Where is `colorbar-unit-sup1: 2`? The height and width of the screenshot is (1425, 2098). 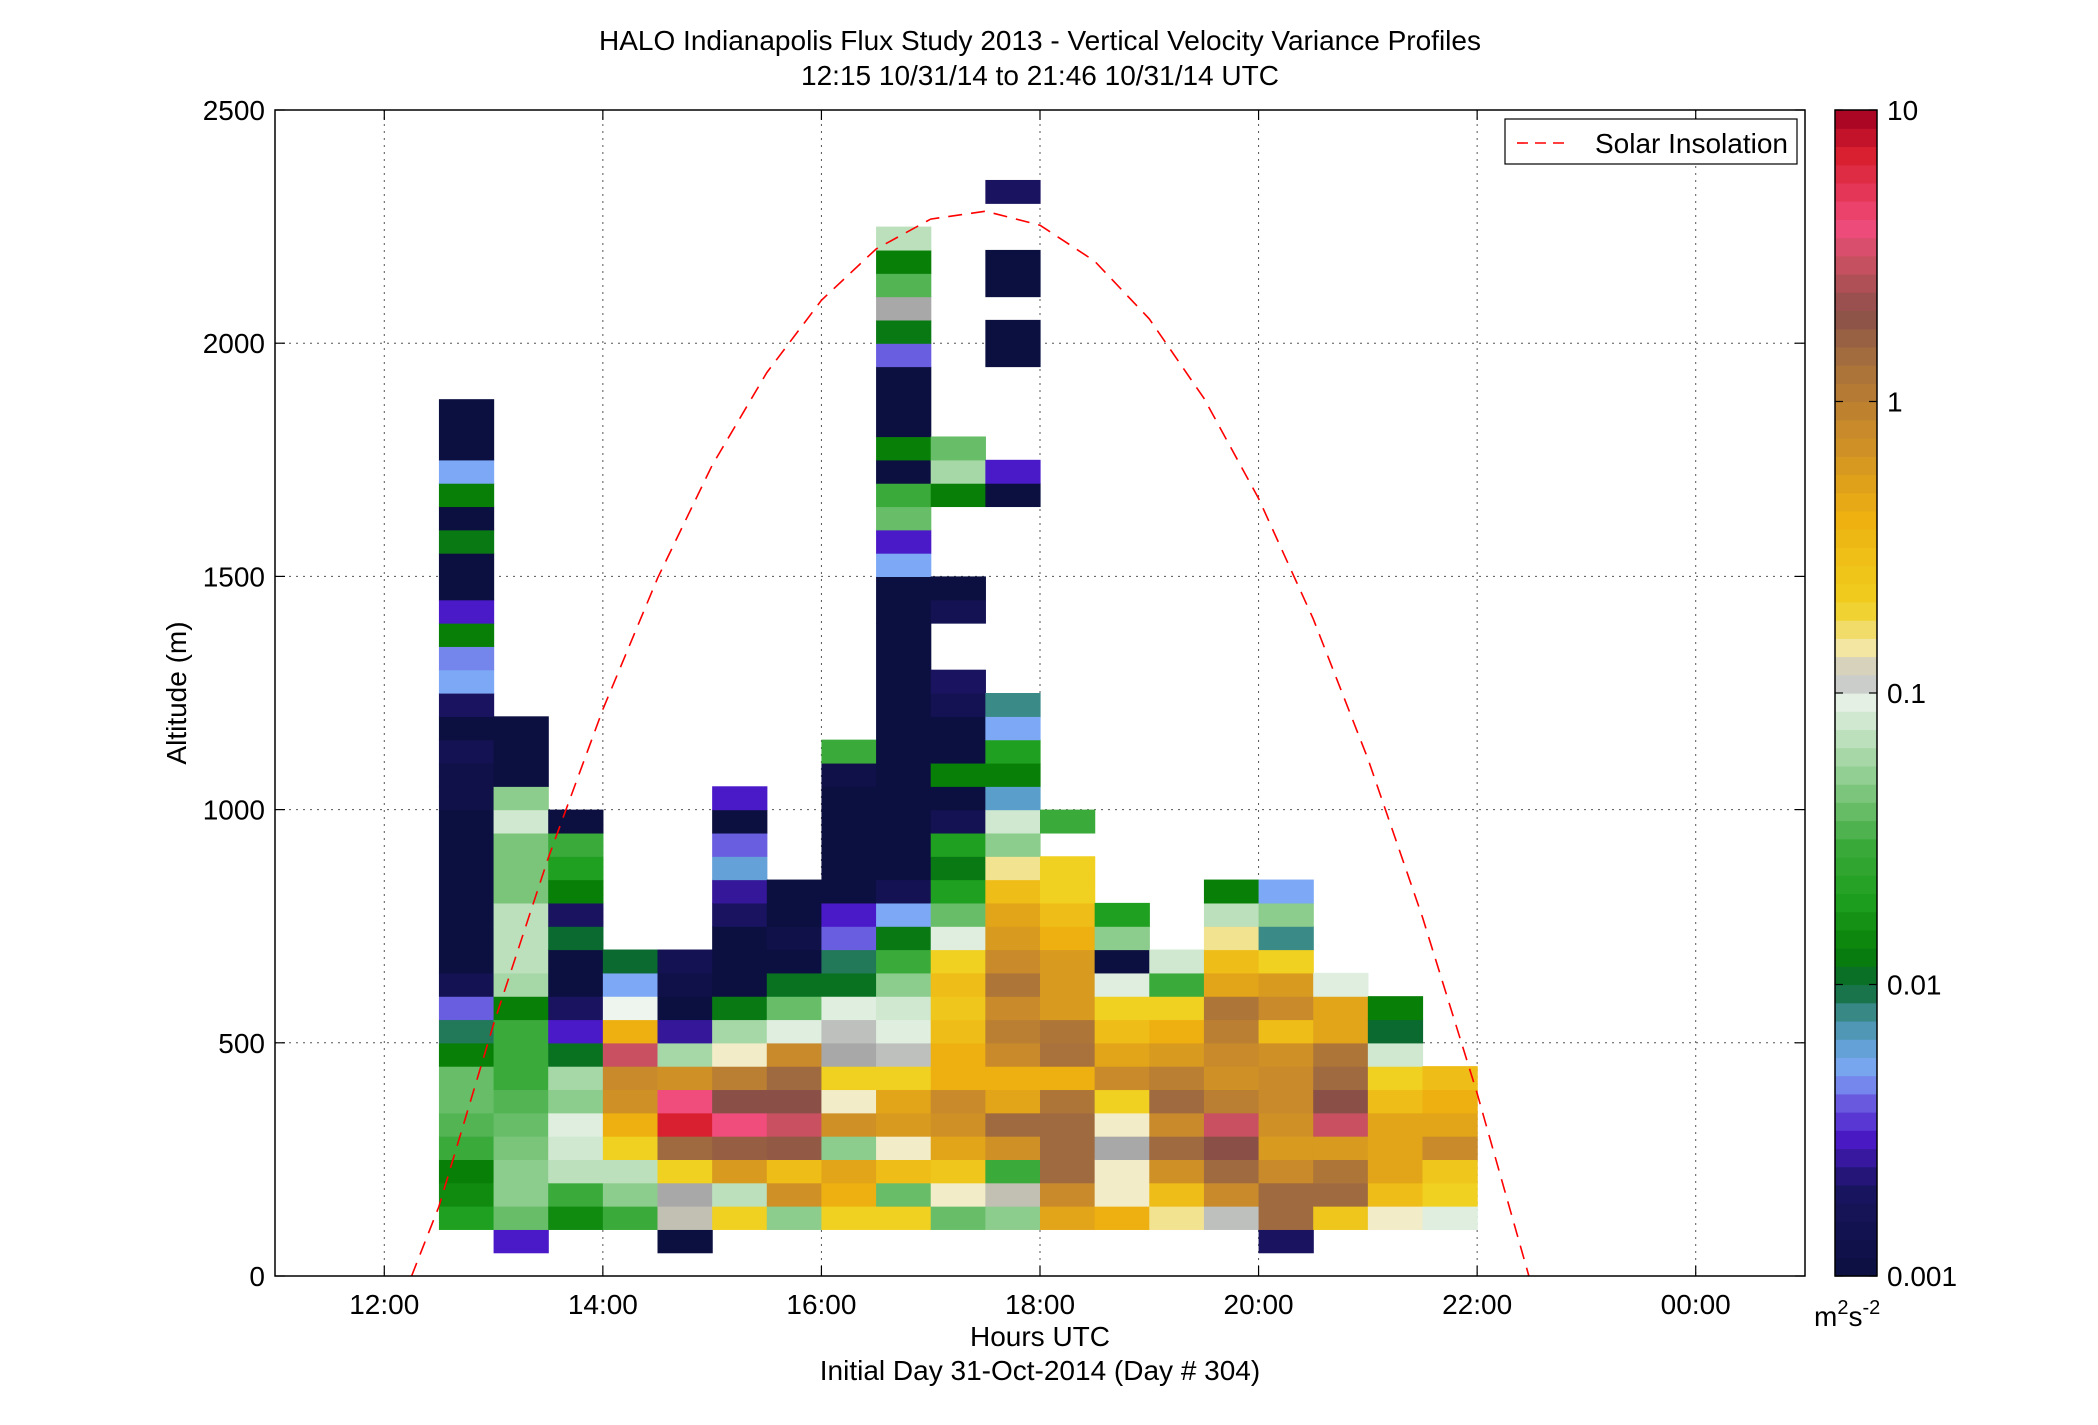
colorbar-unit-sup1: 2 is located at coordinates (1842, 1308).